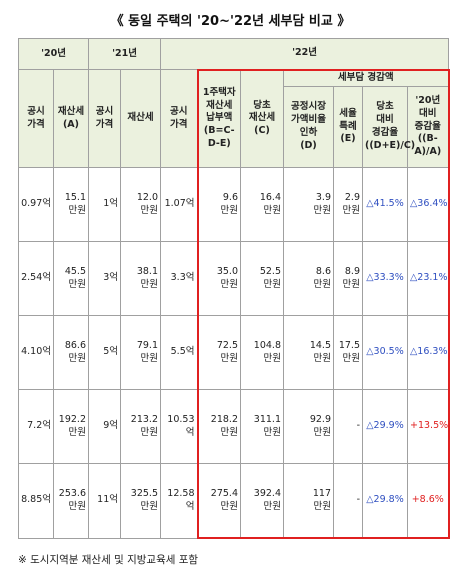 Image resolution: width=461 pixels, height=581 pixels. I want to click on cell: 3.9 만원, so click(308, 204).